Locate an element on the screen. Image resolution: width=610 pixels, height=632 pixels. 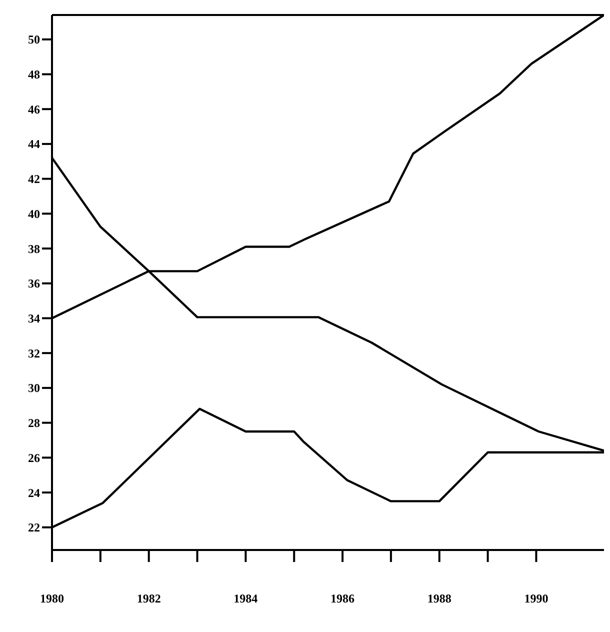
y-tick-label: 48 is located at coordinates (34, 75).